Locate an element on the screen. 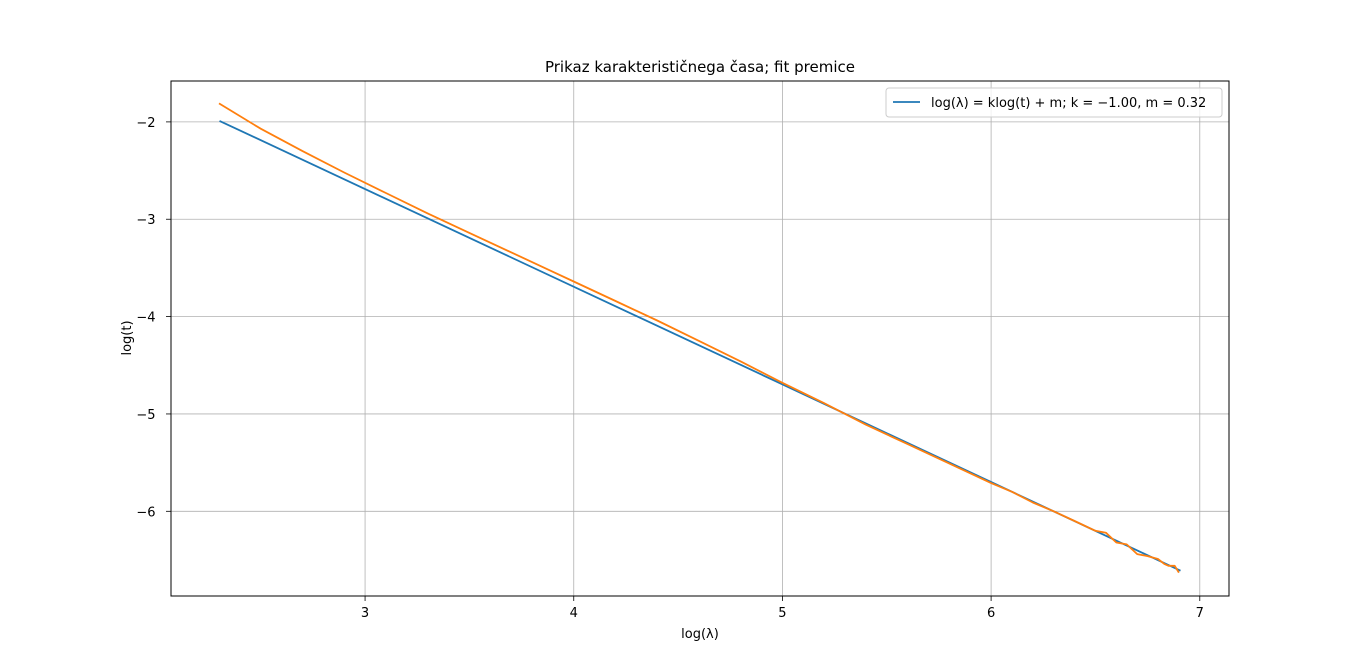  legend-box is located at coordinates (1054, 102).